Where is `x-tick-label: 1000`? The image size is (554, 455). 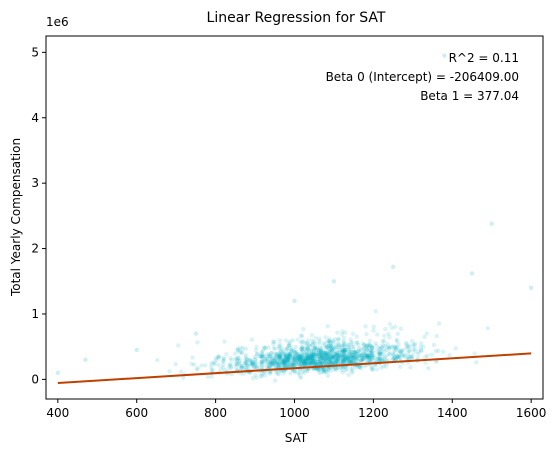
x-tick-label: 1000 is located at coordinates (294, 413).